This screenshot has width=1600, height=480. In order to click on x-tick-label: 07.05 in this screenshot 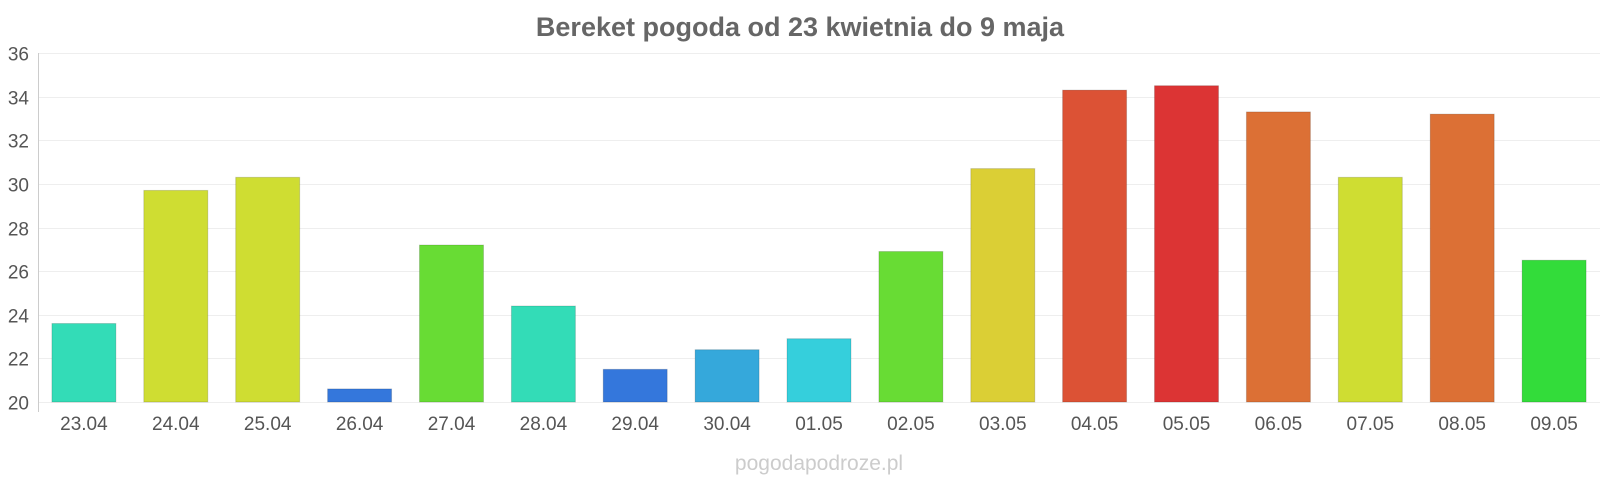, I will do `click(1371, 424)`.